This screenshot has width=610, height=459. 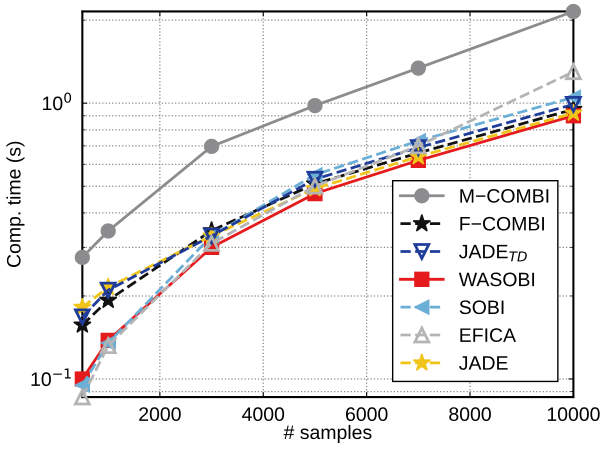 I want to click on y-axis-title: Comp. time (s), so click(x=15, y=205).